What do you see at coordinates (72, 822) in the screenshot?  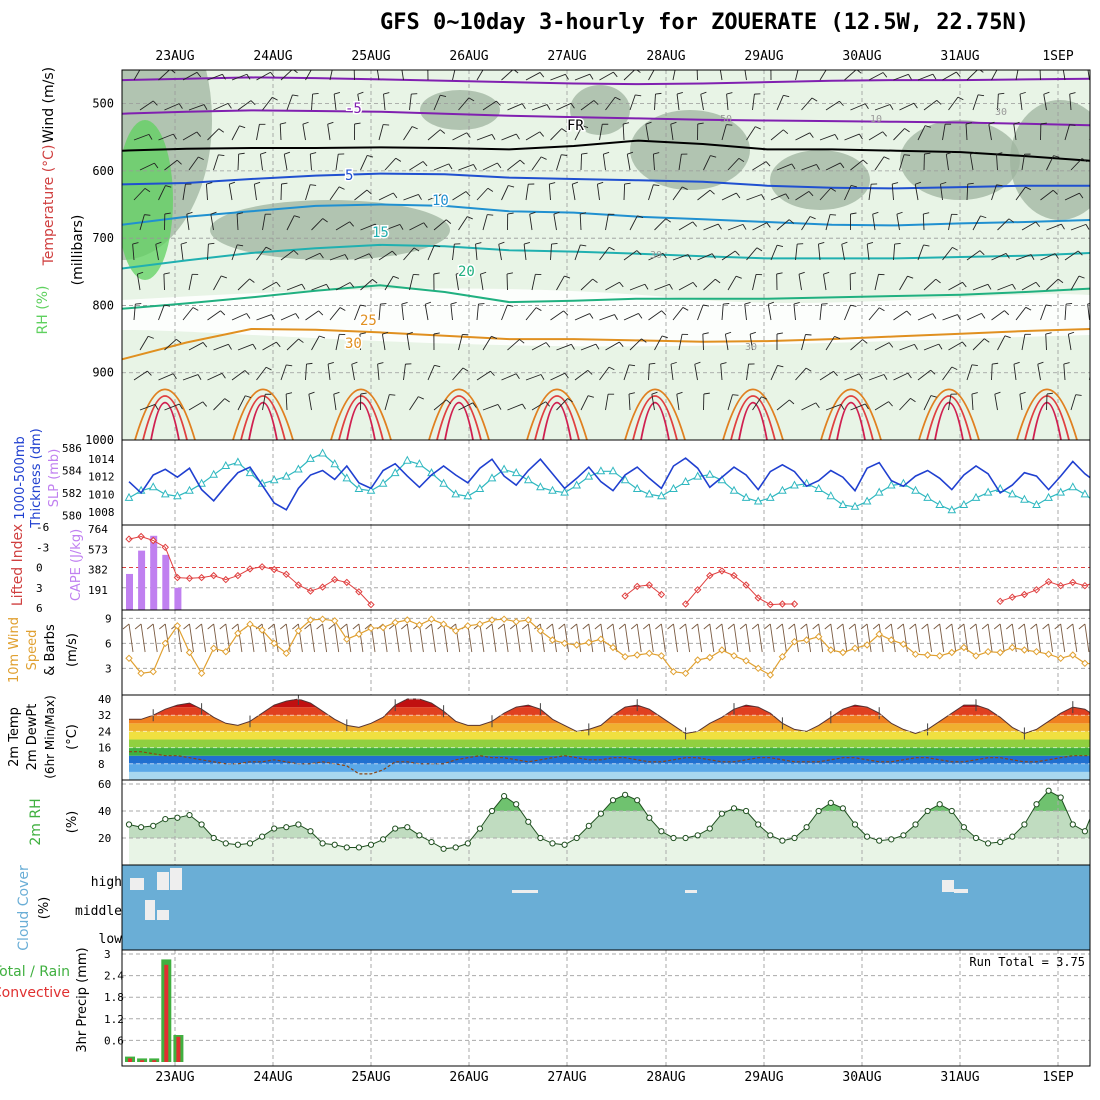 I see `axis-label-rh2m-unit: (%)` at bounding box center [72, 822].